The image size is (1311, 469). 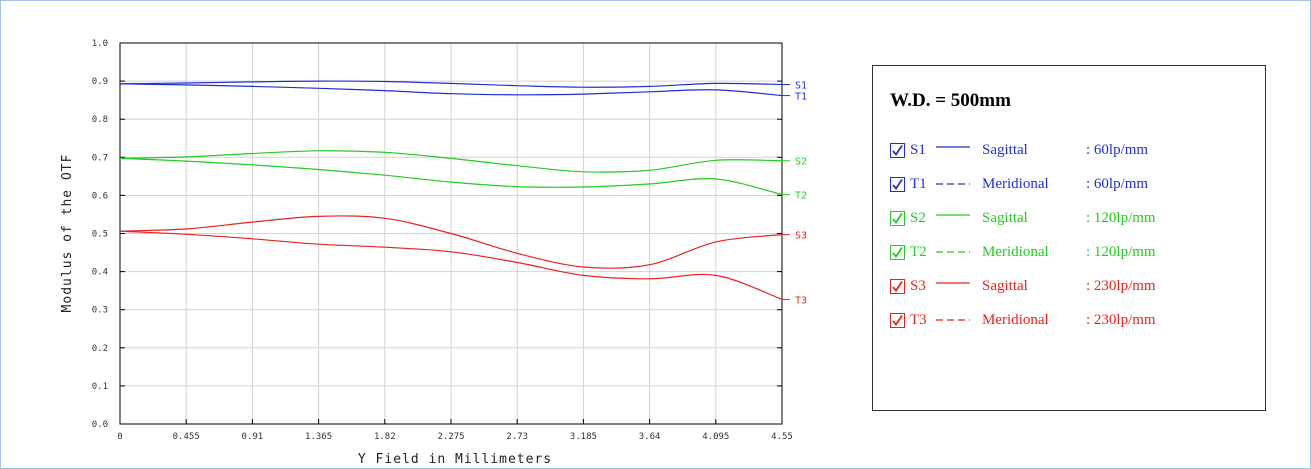 What do you see at coordinates (100, 425) in the screenshot?
I see `y-tick-label: 0.0` at bounding box center [100, 425].